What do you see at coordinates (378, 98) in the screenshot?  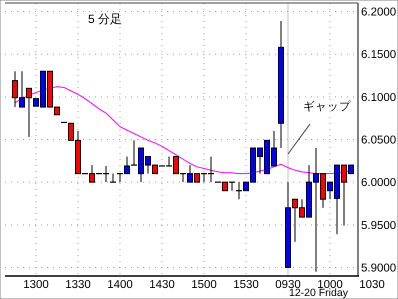 I see `y-tick-label: 6.1000` at bounding box center [378, 98].